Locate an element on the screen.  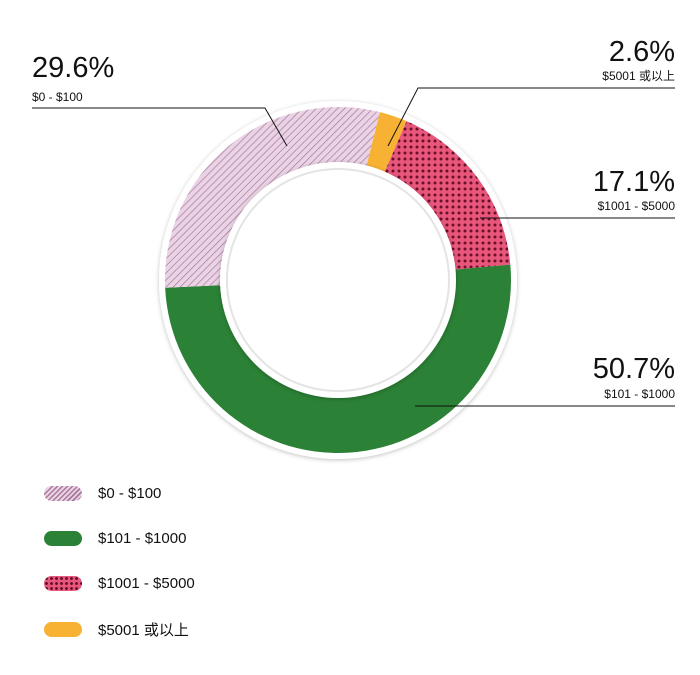
legend-label: $5001 或以上 is located at coordinates (143, 630).